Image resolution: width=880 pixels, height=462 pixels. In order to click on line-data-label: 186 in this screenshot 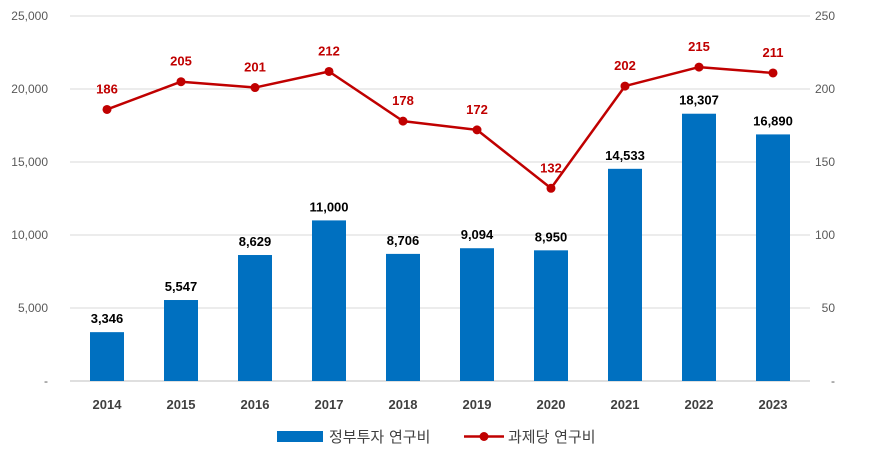, I will do `click(107, 88)`.